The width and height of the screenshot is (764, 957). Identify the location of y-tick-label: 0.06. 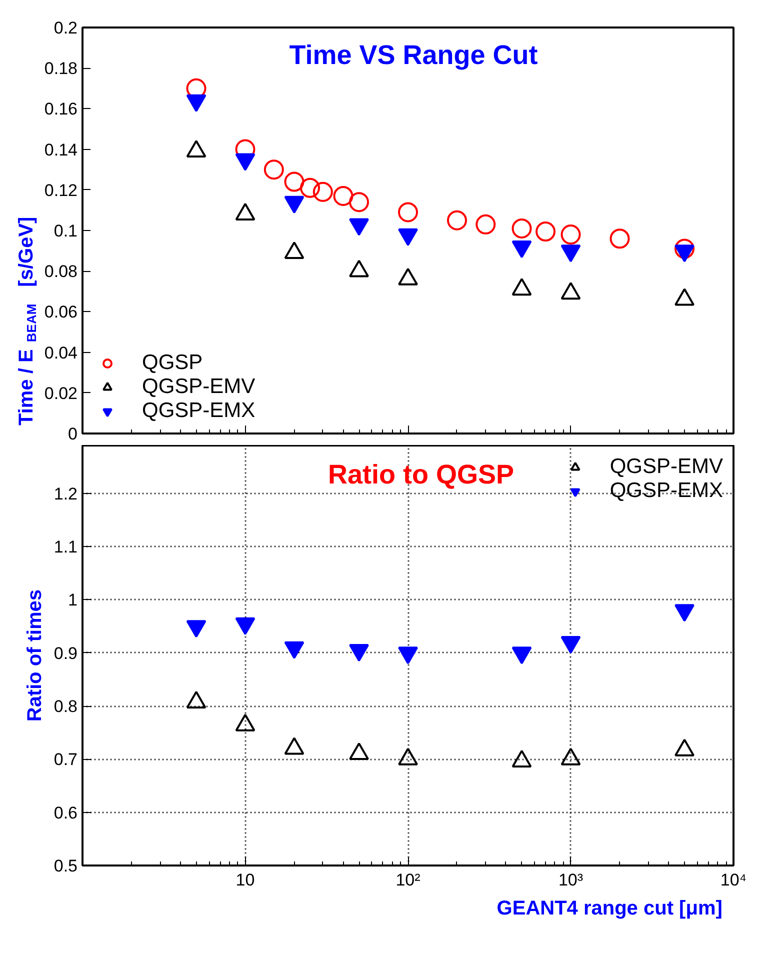
(61, 312).